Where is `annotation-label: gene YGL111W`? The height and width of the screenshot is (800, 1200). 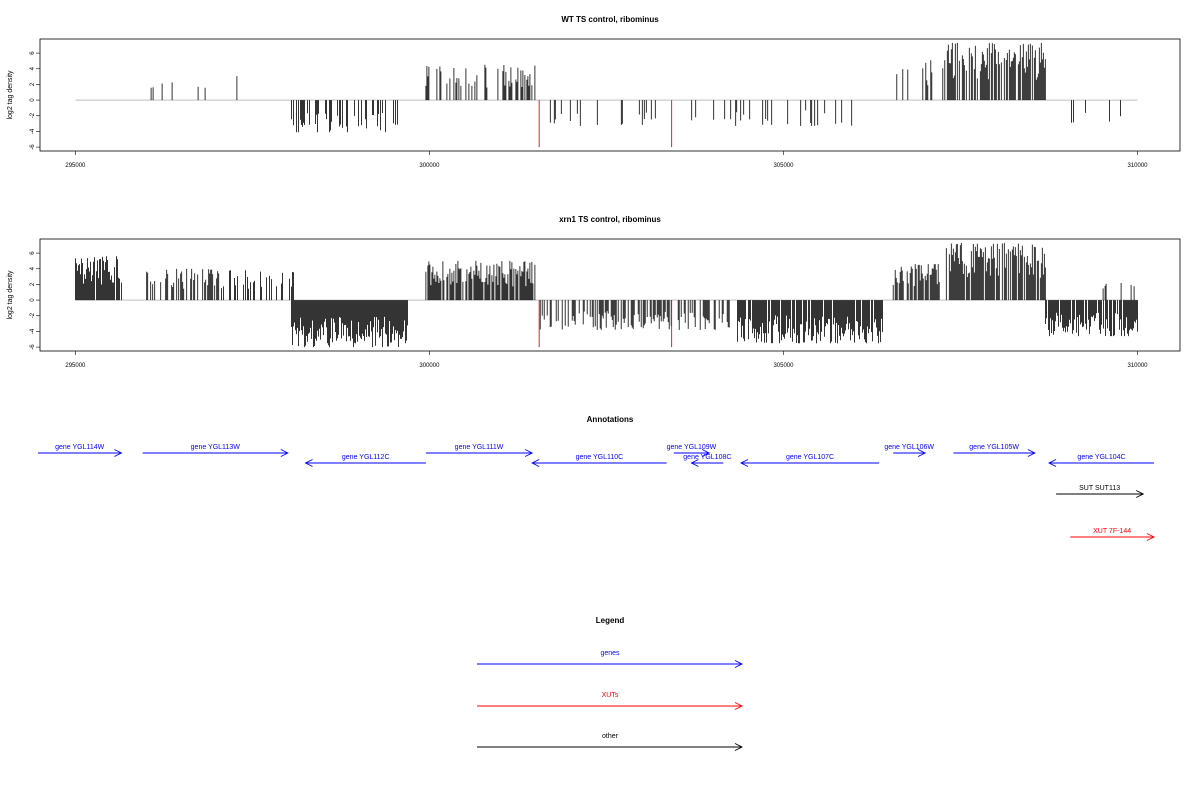
annotation-label: gene YGL111W is located at coordinates (479, 447).